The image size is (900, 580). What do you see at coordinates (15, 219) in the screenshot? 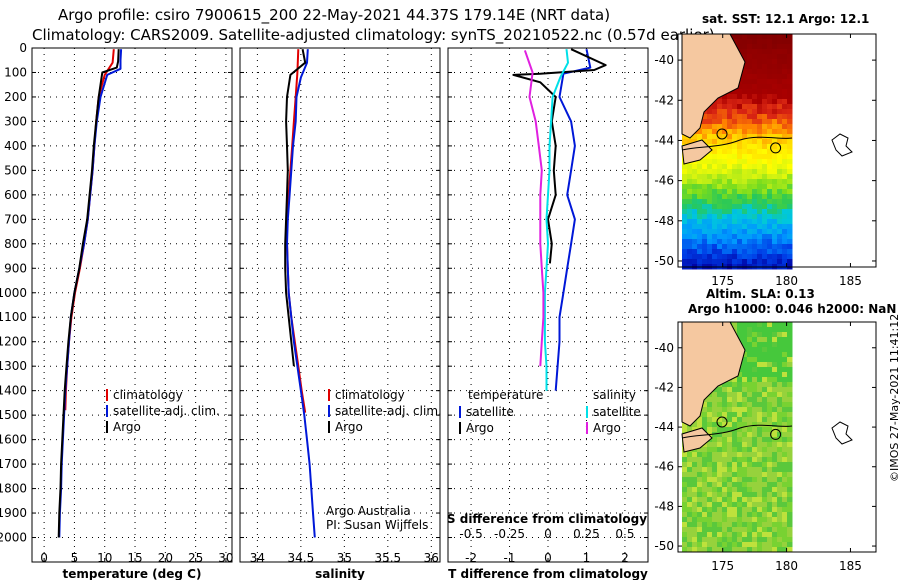
I see `depth-tick-label: 700` at bounding box center [15, 219].